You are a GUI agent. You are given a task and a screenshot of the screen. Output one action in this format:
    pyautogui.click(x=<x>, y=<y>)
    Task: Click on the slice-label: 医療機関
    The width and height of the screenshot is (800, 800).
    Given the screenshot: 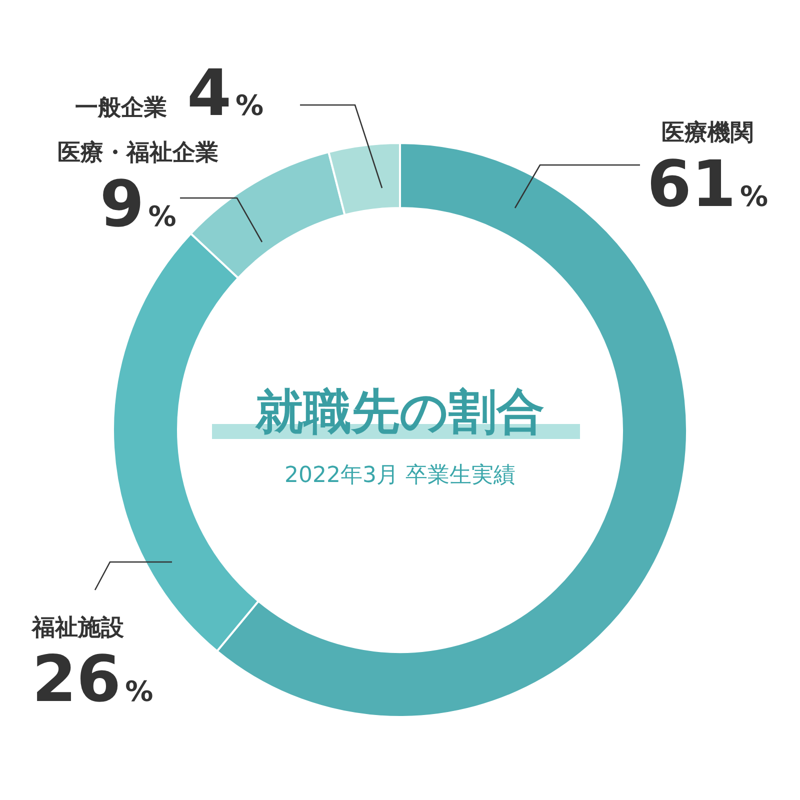 What is the action you would take?
    pyautogui.click(x=707, y=133)
    